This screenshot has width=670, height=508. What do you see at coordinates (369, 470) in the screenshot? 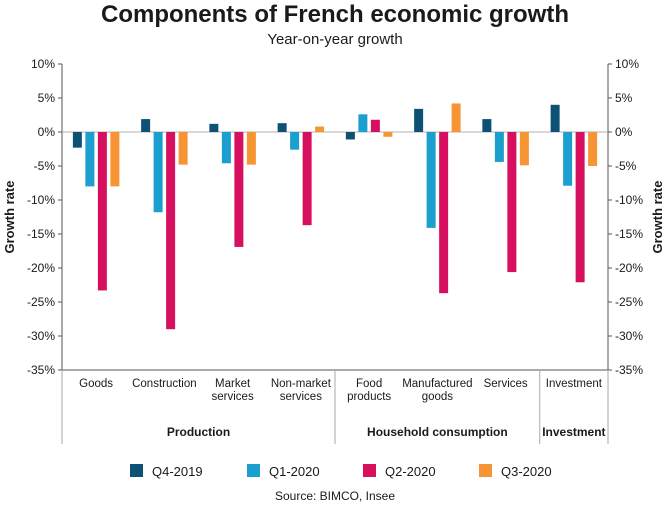
I see `legend-swatch-q2-2020` at bounding box center [369, 470].